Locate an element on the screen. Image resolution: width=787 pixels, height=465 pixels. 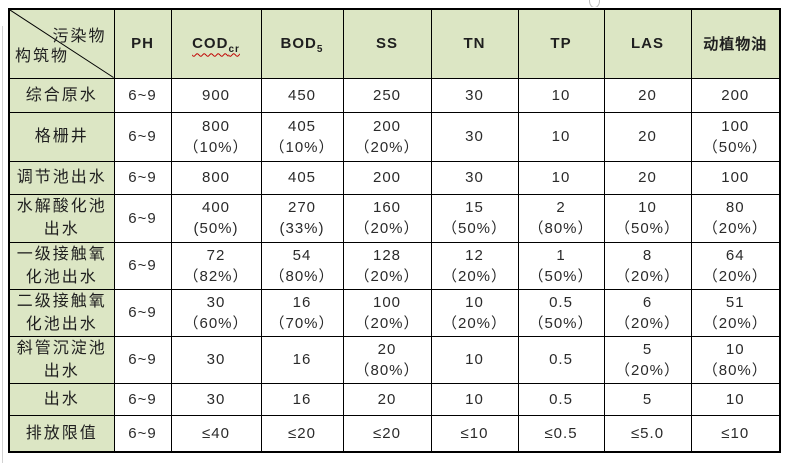
column-header-tp: TP is located at coordinates (561, 43).